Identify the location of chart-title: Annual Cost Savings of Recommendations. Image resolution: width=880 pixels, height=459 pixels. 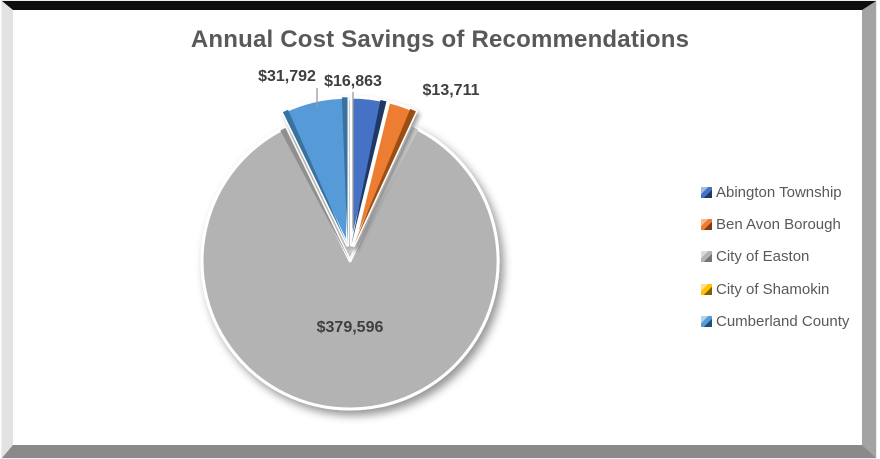
(440, 39).